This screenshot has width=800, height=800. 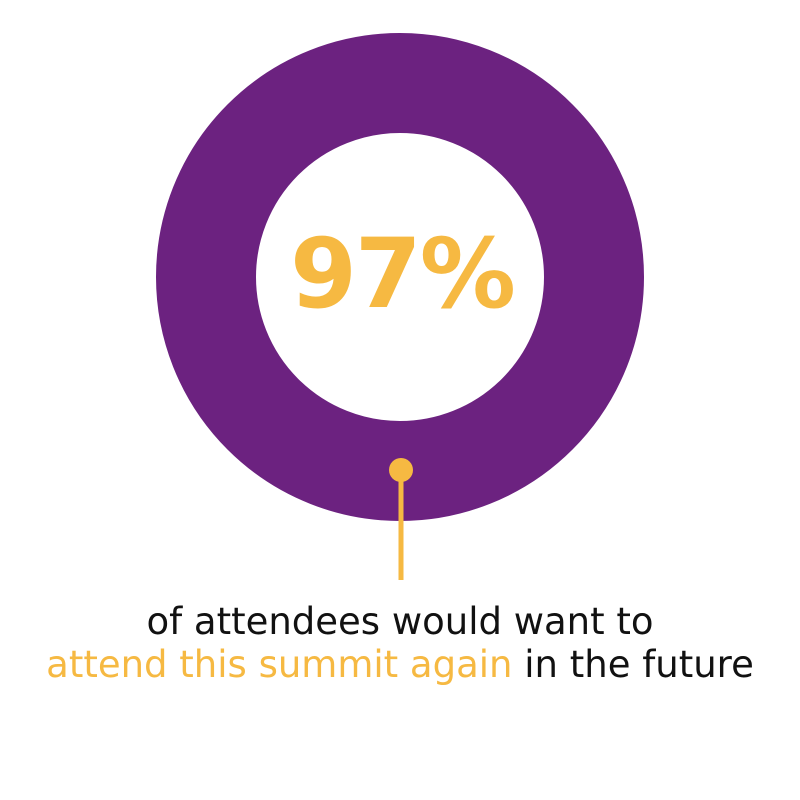 What do you see at coordinates (639, 664) in the screenshot?
I see `caption-text-end: in the future` at bounding box center [639, 664].